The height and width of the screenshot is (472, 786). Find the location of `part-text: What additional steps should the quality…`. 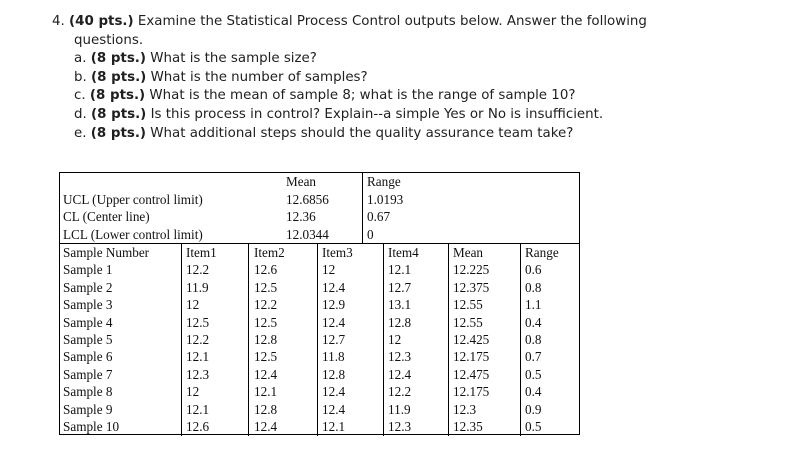

part-text: What additional steps should the quality… is located at coordinates (362, 133).